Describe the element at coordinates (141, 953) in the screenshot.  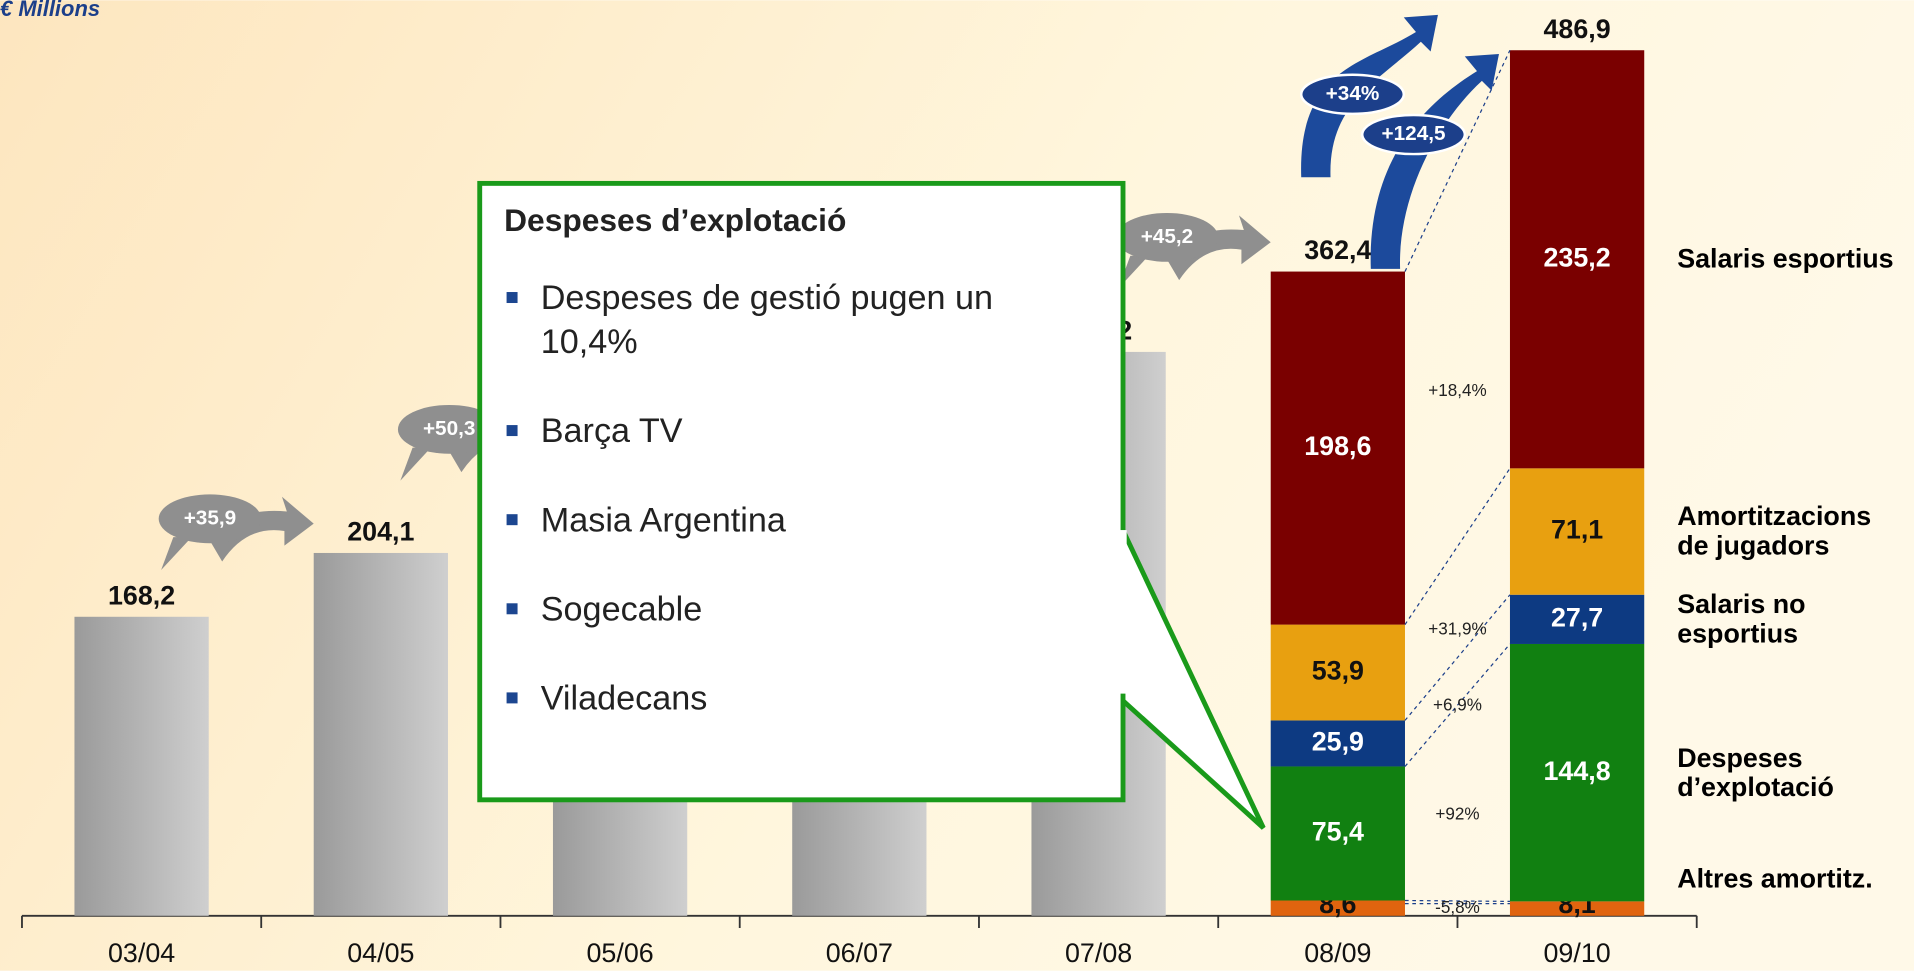
I see `x-tick-label: 03/04` at that location.